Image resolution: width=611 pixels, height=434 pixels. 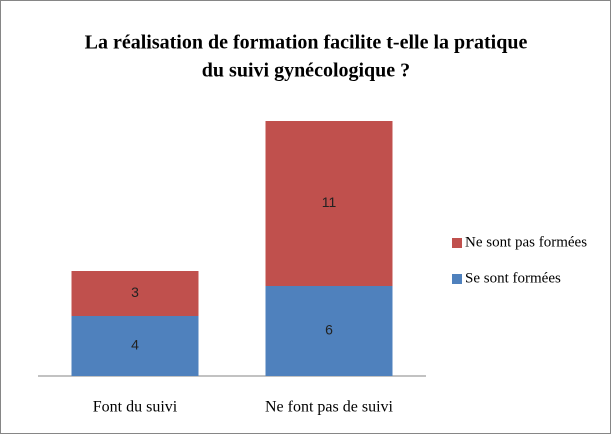 What do you see at coordinates (135, 407) in the screenshot?
I see `x-tick-label: Font du suivi` at bounding box center [135, 407].